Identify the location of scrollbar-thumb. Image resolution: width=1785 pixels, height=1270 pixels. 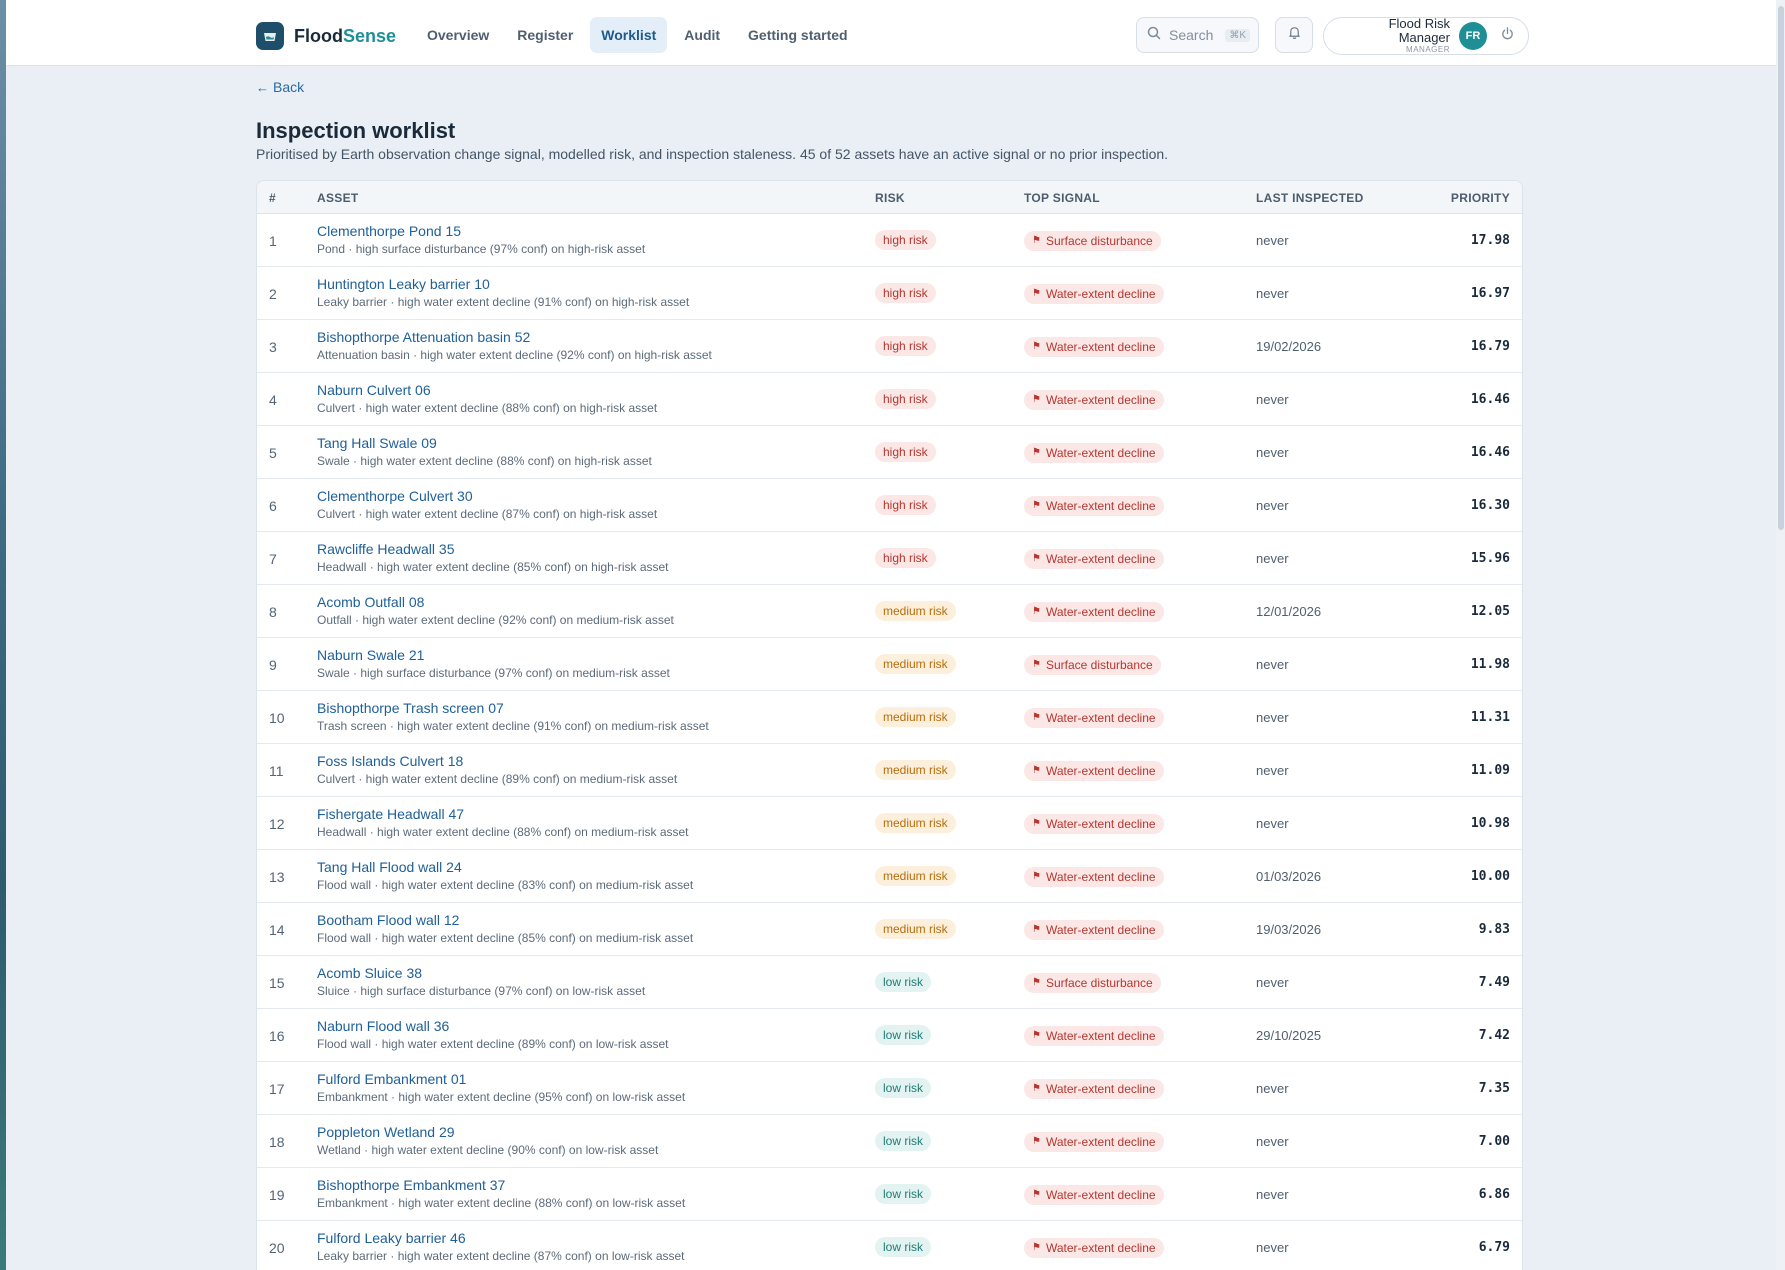
(1781, 268).